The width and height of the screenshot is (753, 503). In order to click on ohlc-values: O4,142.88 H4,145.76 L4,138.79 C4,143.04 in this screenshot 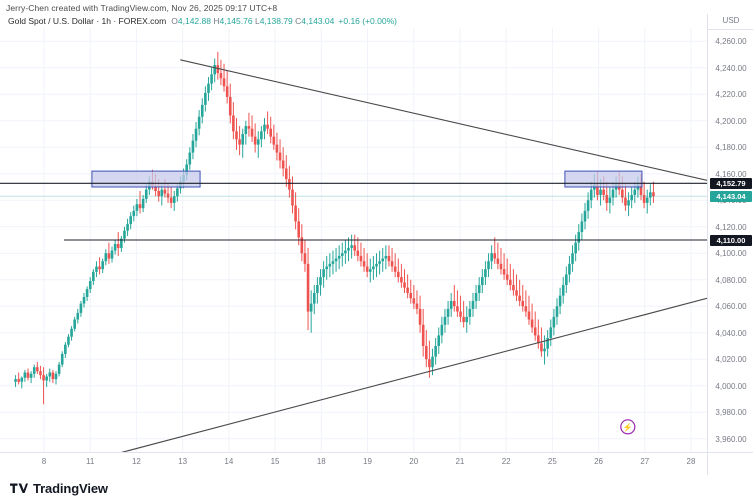, I will do `click(252, 21)`.